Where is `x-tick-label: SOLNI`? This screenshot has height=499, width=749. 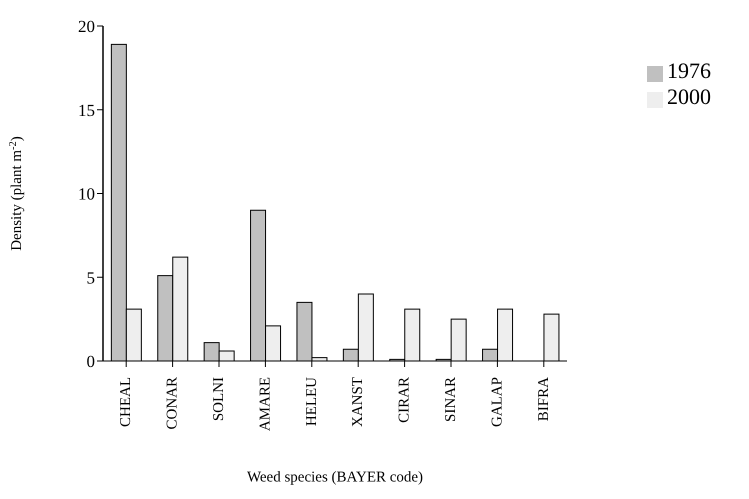 x-tick-label: SOLNI is located at coordinates (219, 399).